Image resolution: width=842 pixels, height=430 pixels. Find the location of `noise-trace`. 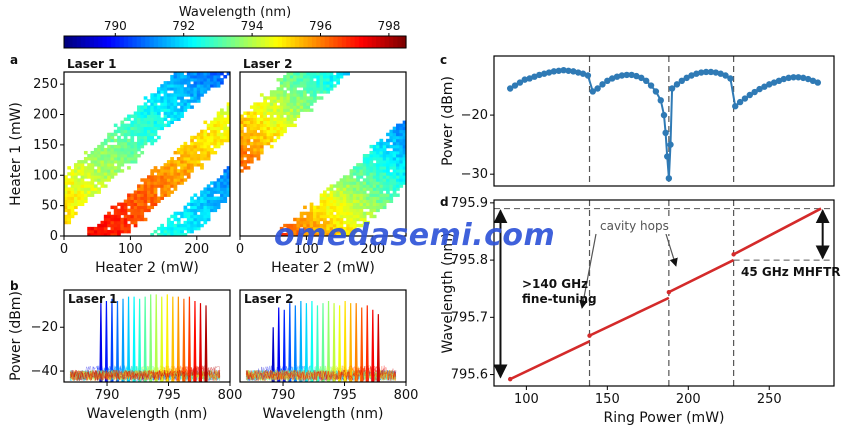

noise-trace is located at coordinates (321, 373).